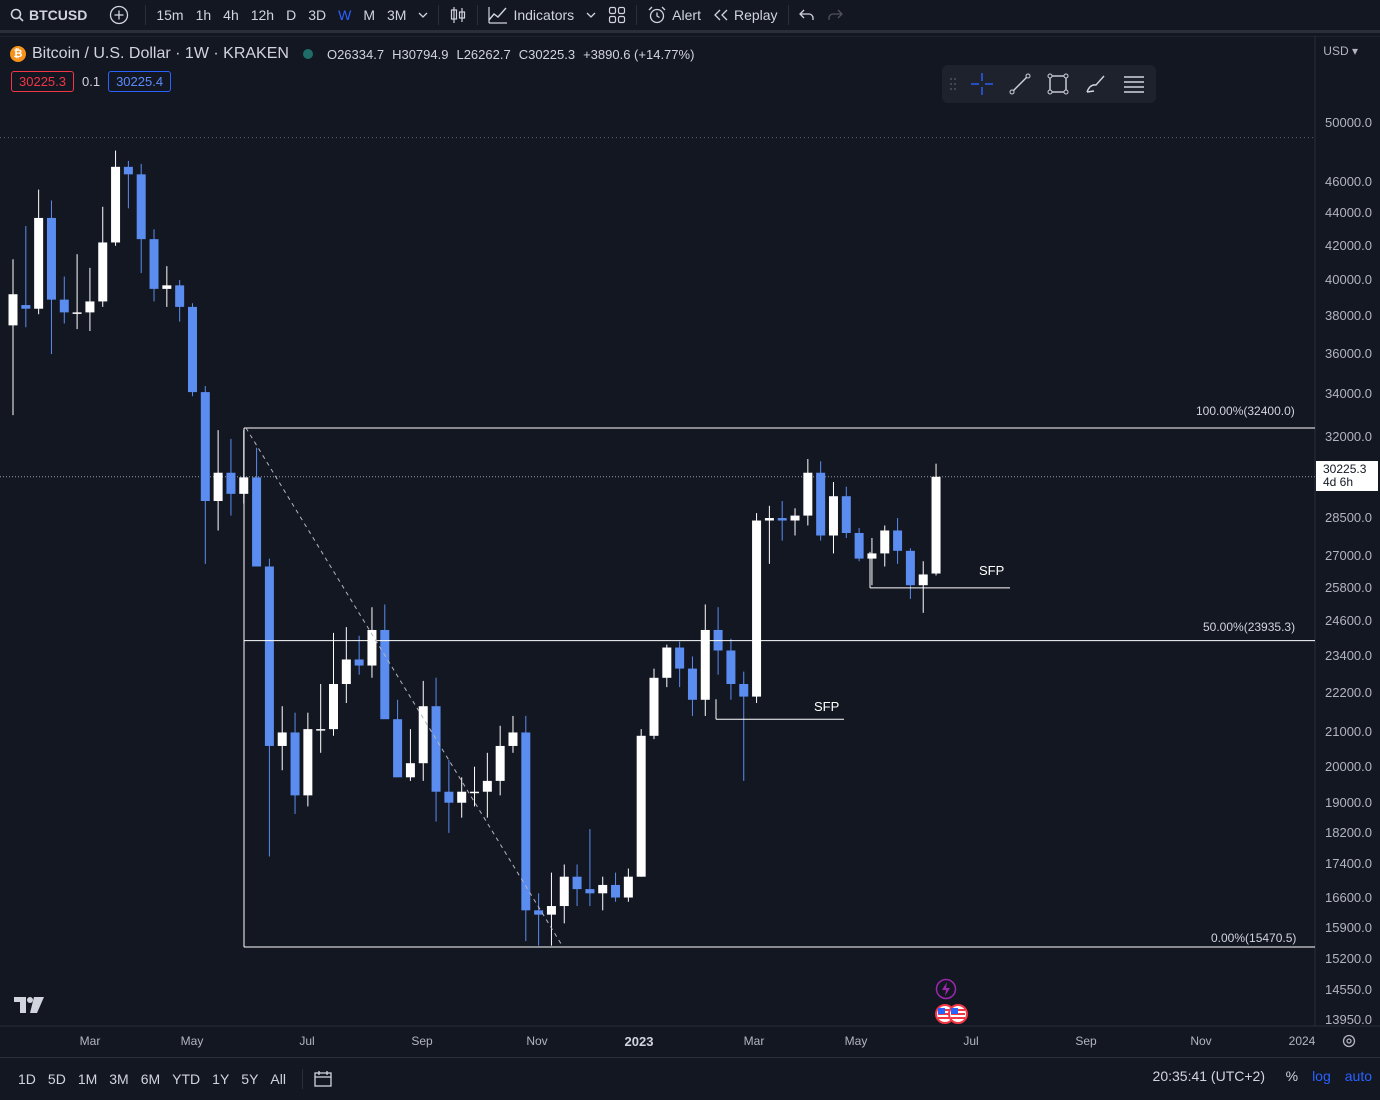  Describe the element at coordinates (1348, 181) in the screenshot. I see `price-tick-label: 46000.0` at that location.